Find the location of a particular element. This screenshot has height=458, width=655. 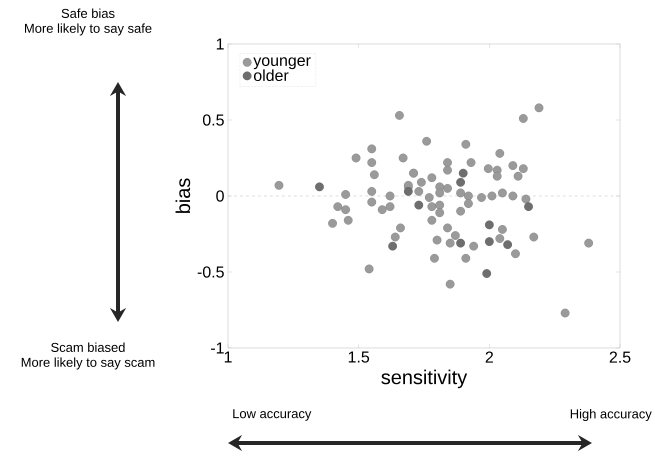

text: Safe bias More likely to say safe is located at coordinates (88, 22).